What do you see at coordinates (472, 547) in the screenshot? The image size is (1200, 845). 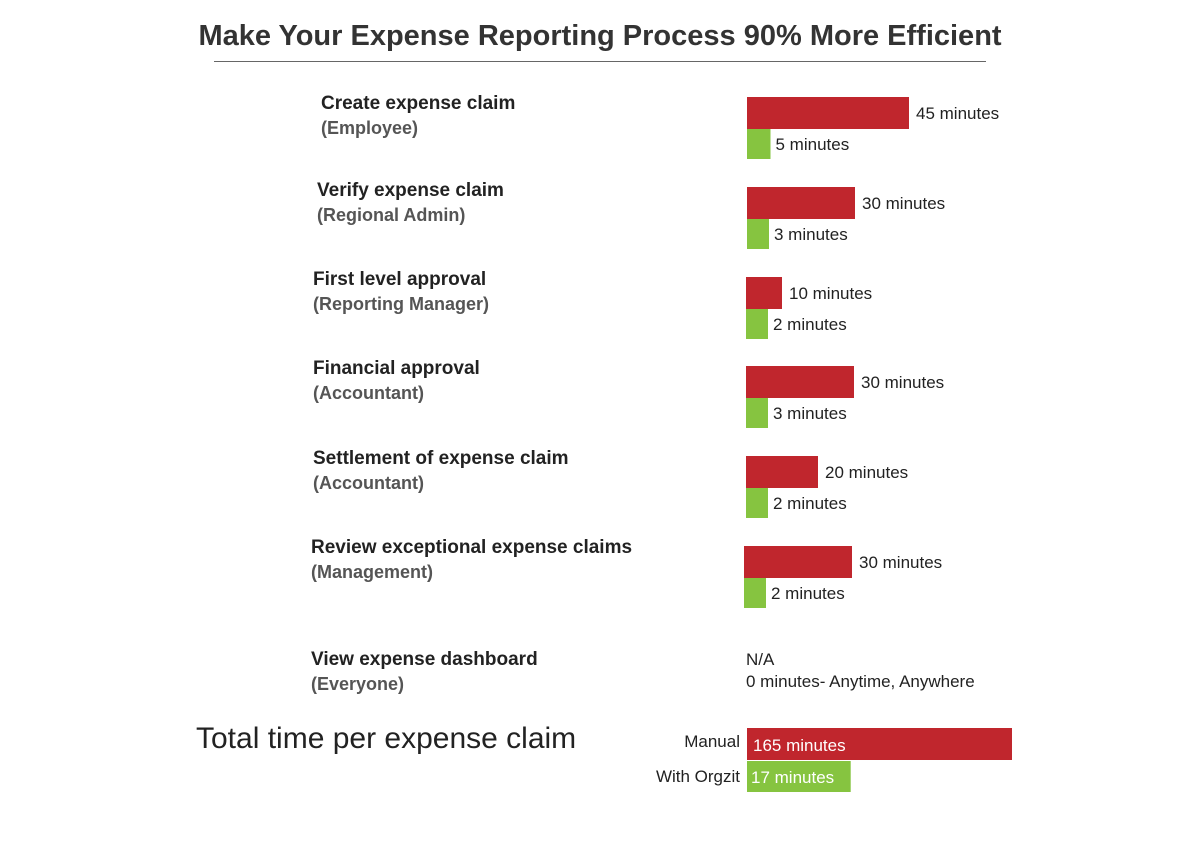 I see `step-name: Review exceptional expense claims` at bounding box center [472, 547].